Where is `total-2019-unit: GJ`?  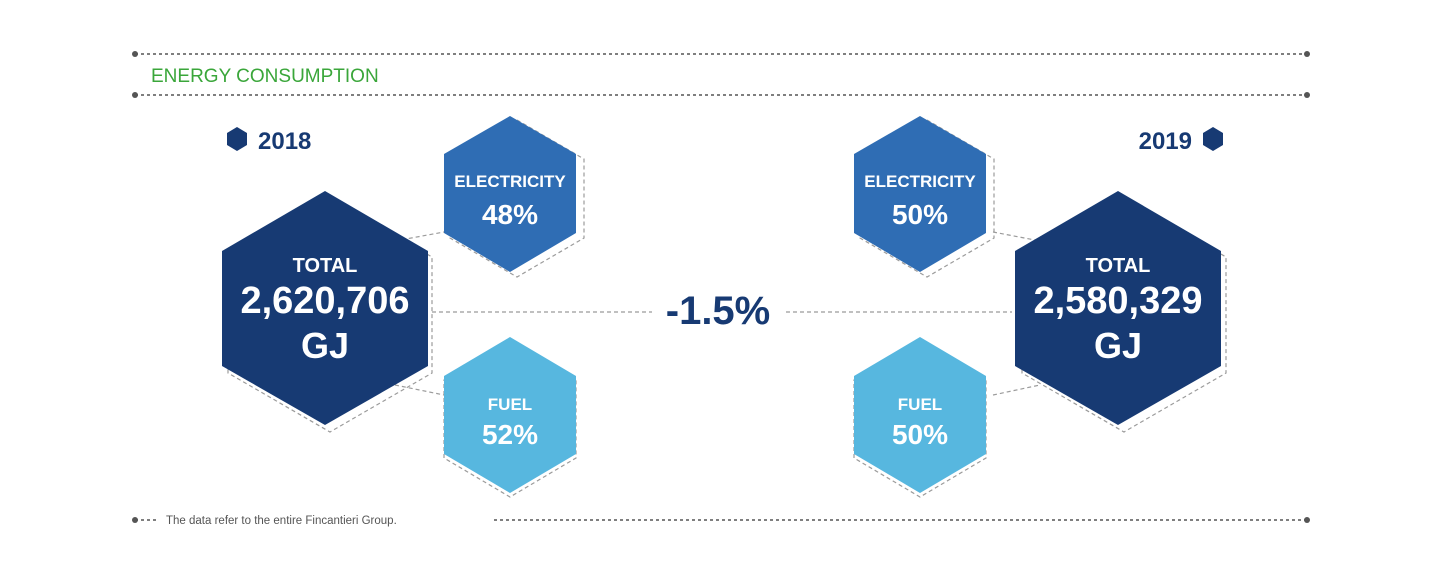
total-2019-unit: GJ is located at coordinates (1118, 345).